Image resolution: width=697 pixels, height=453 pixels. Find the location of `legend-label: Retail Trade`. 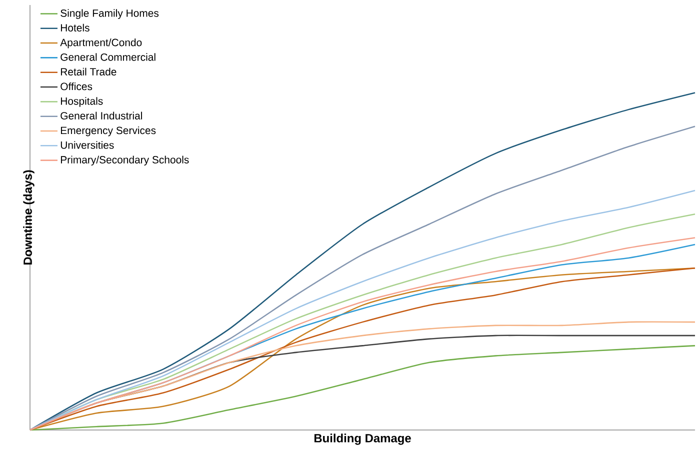

legend-label: Retail Trade is located at coordinates (88, 72).